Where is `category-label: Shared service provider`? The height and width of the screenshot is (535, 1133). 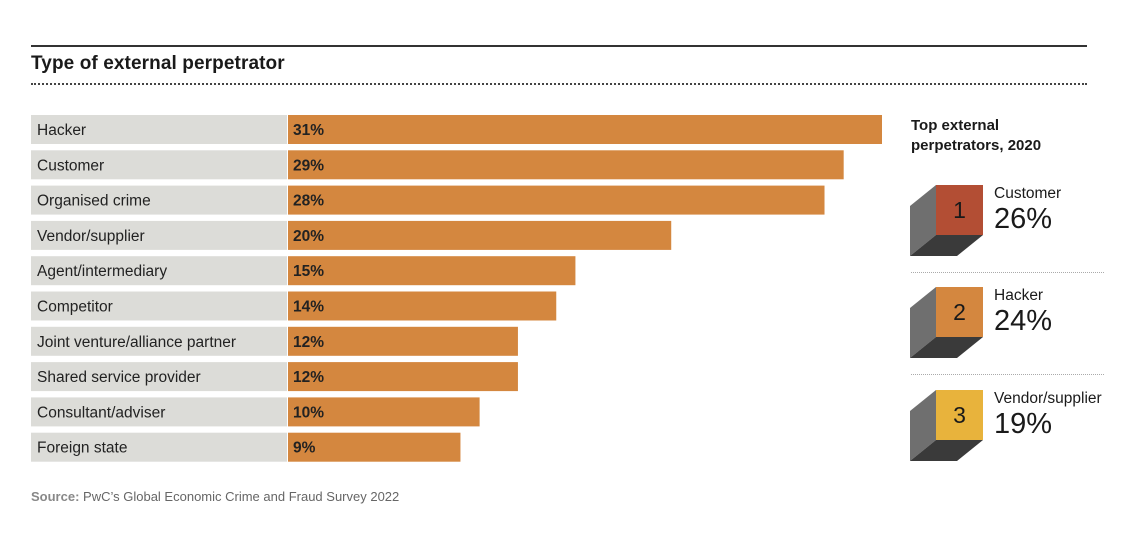
category-label: Shared service provider is located at coordinates (119, 377).